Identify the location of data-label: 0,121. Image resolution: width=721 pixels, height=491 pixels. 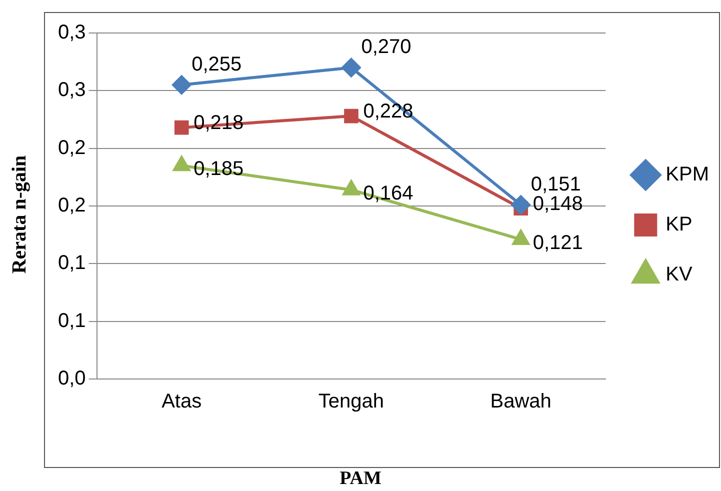
(557, 243).